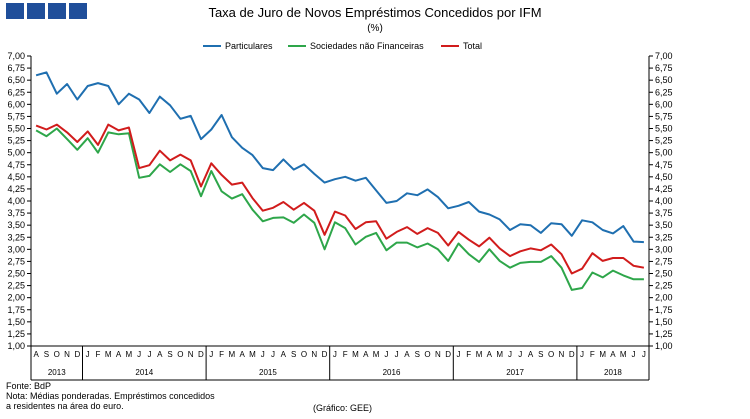 This screenshot has height=419, width=750. What do you see at coordinates (16, 92) in the screenshot?
I see `y-tick-label: 6,25` at bounding box center [16, 92].